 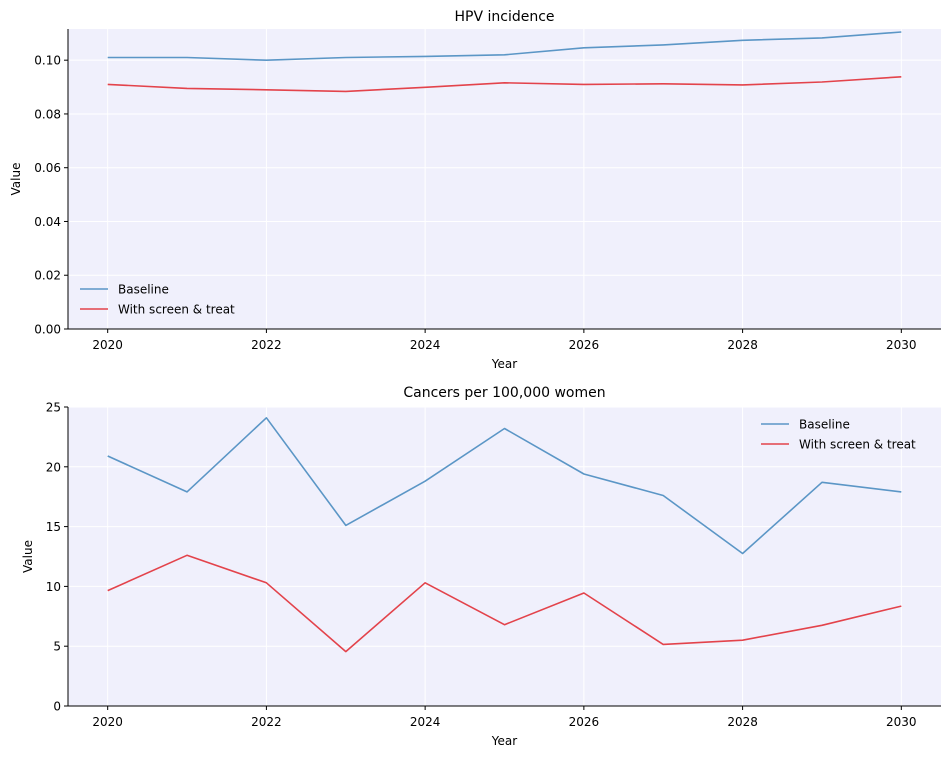 I want to click on series-line-baseline, so click(x=504, y=46).